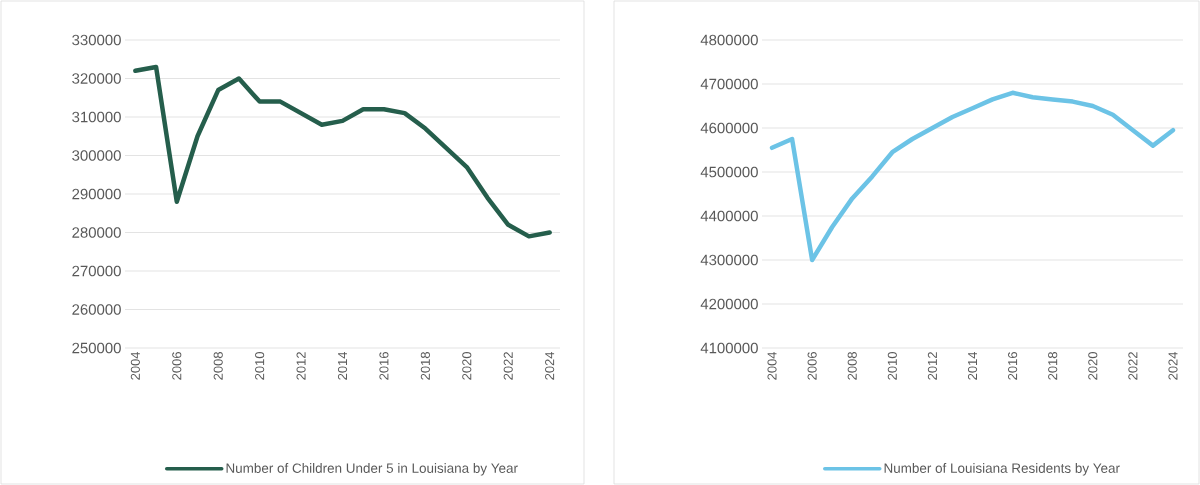 The width and height of the screenshot is (1200, 485). Describe the element at coordinates (729, 260) in the screenshot. I see `y-tick-label: 4300000` at that location.